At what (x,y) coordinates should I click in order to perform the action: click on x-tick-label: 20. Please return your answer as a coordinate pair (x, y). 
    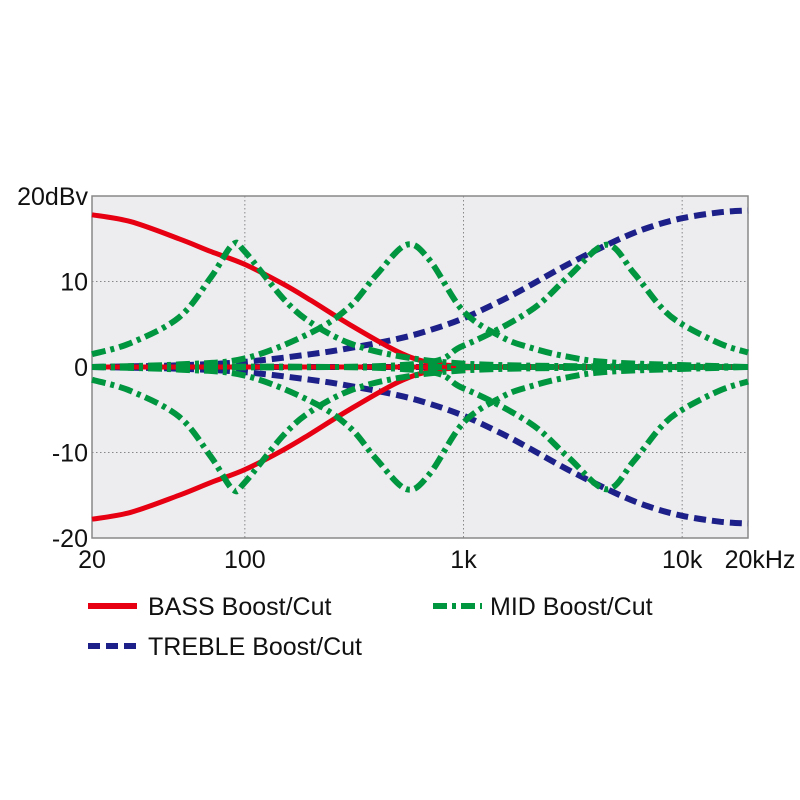
    Looking at the image, I should click on (92, 560).